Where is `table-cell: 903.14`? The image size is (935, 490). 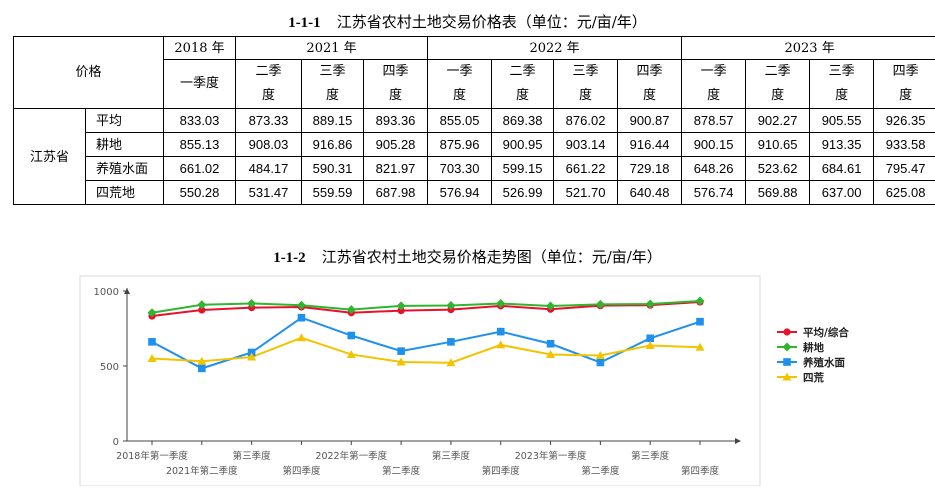
table-cell: 903.14 is located at coordinates (586, 145).